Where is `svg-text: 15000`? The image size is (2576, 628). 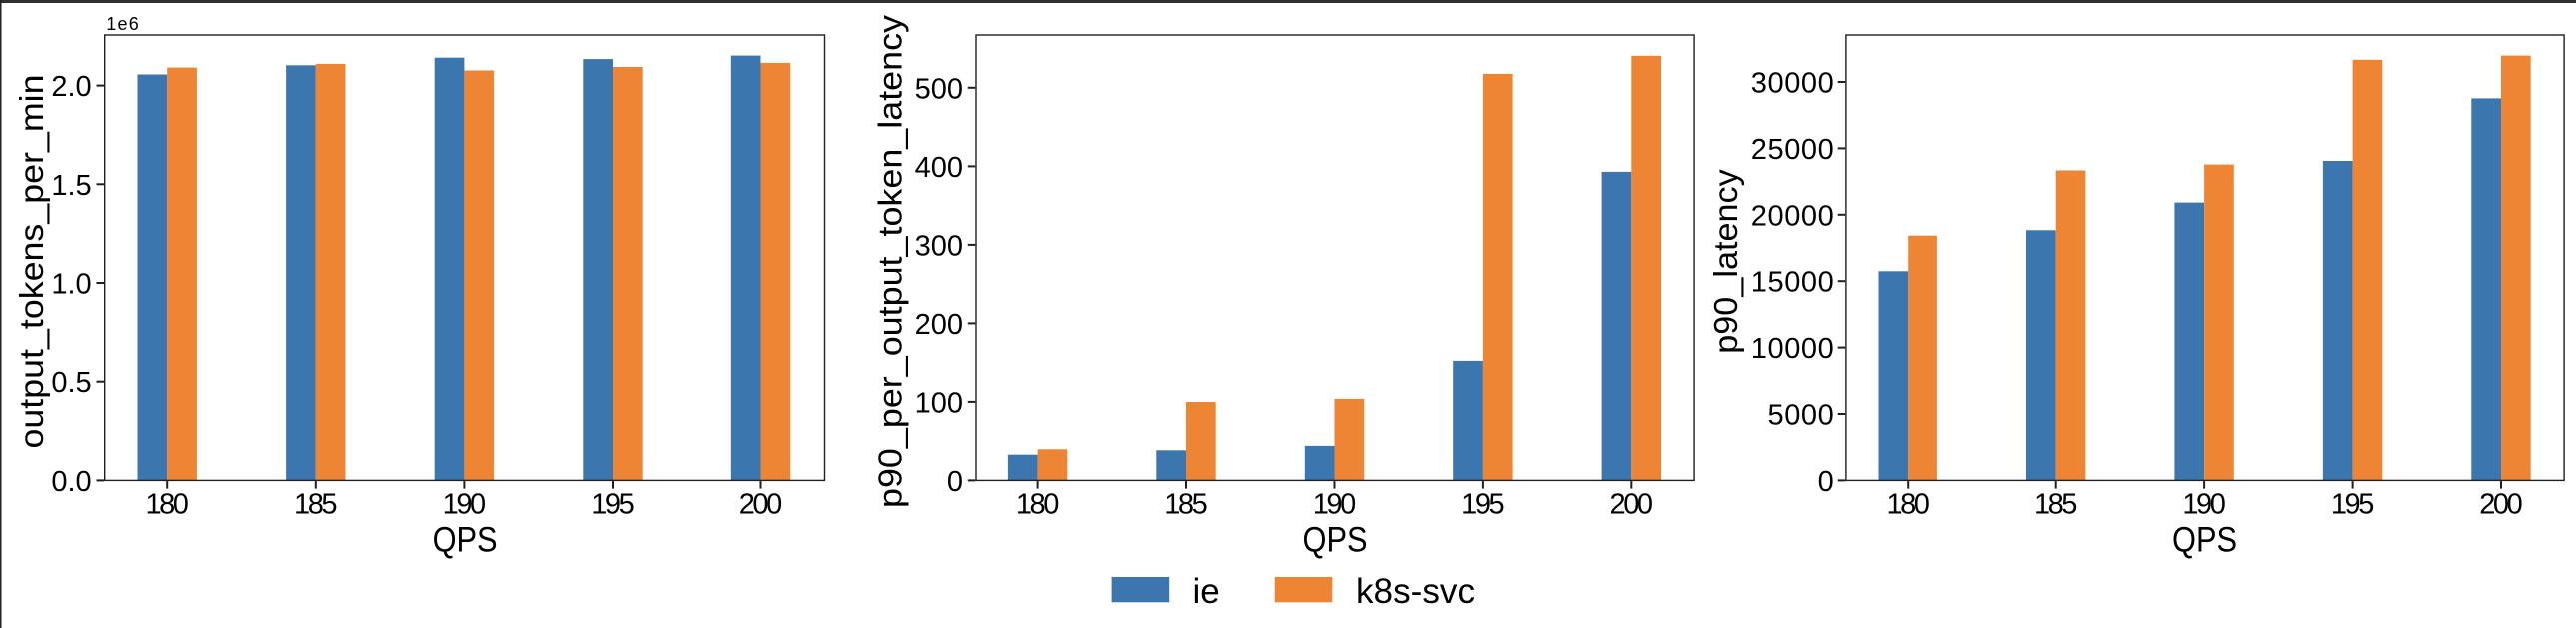
svg-text: 15000 is located at coordinates (1793, 283).